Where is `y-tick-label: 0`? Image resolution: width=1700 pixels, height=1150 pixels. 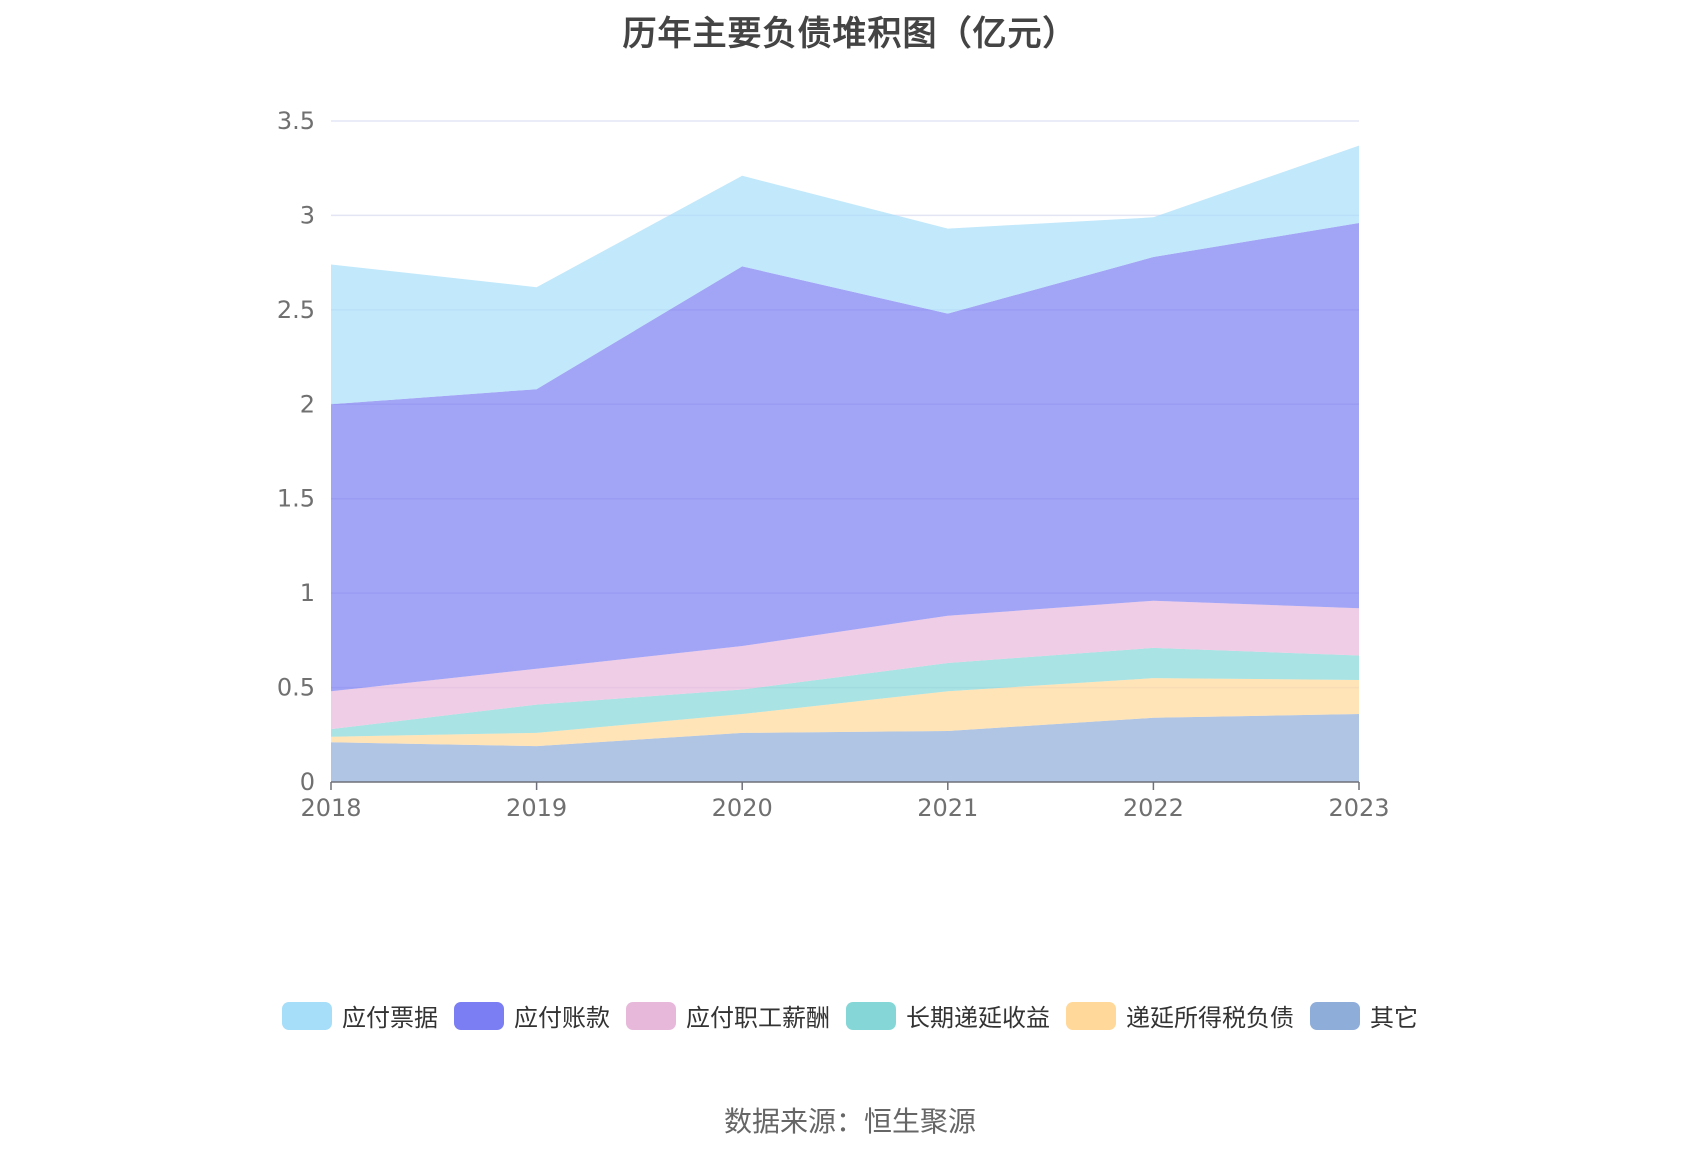 y-tick-label: 0 is located at coordinates (307, 782).